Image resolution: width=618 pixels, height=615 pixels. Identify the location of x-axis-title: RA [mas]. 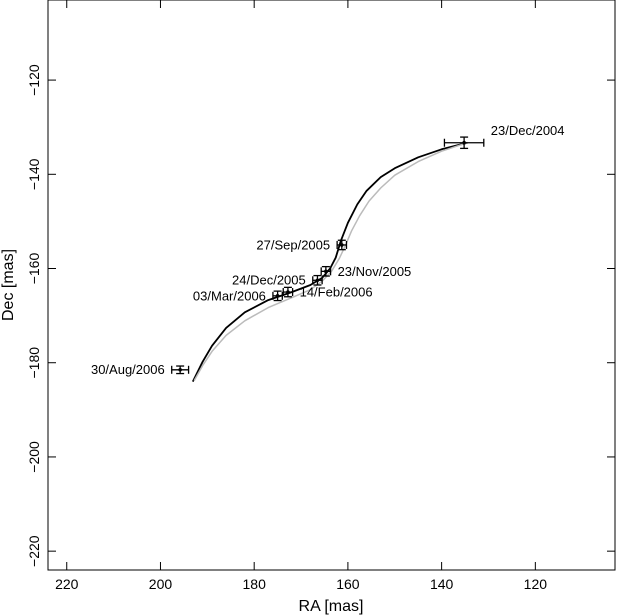
(331, 606).